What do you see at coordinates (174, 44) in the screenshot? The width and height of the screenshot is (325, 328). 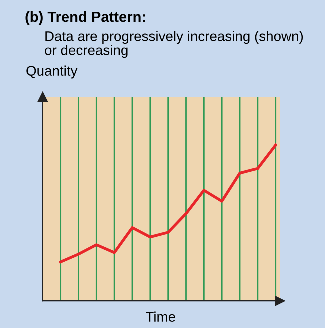 I see `chart-subtitle: Data are progressively increasing (shown) or decreasing` at bounding box center [174, 44].